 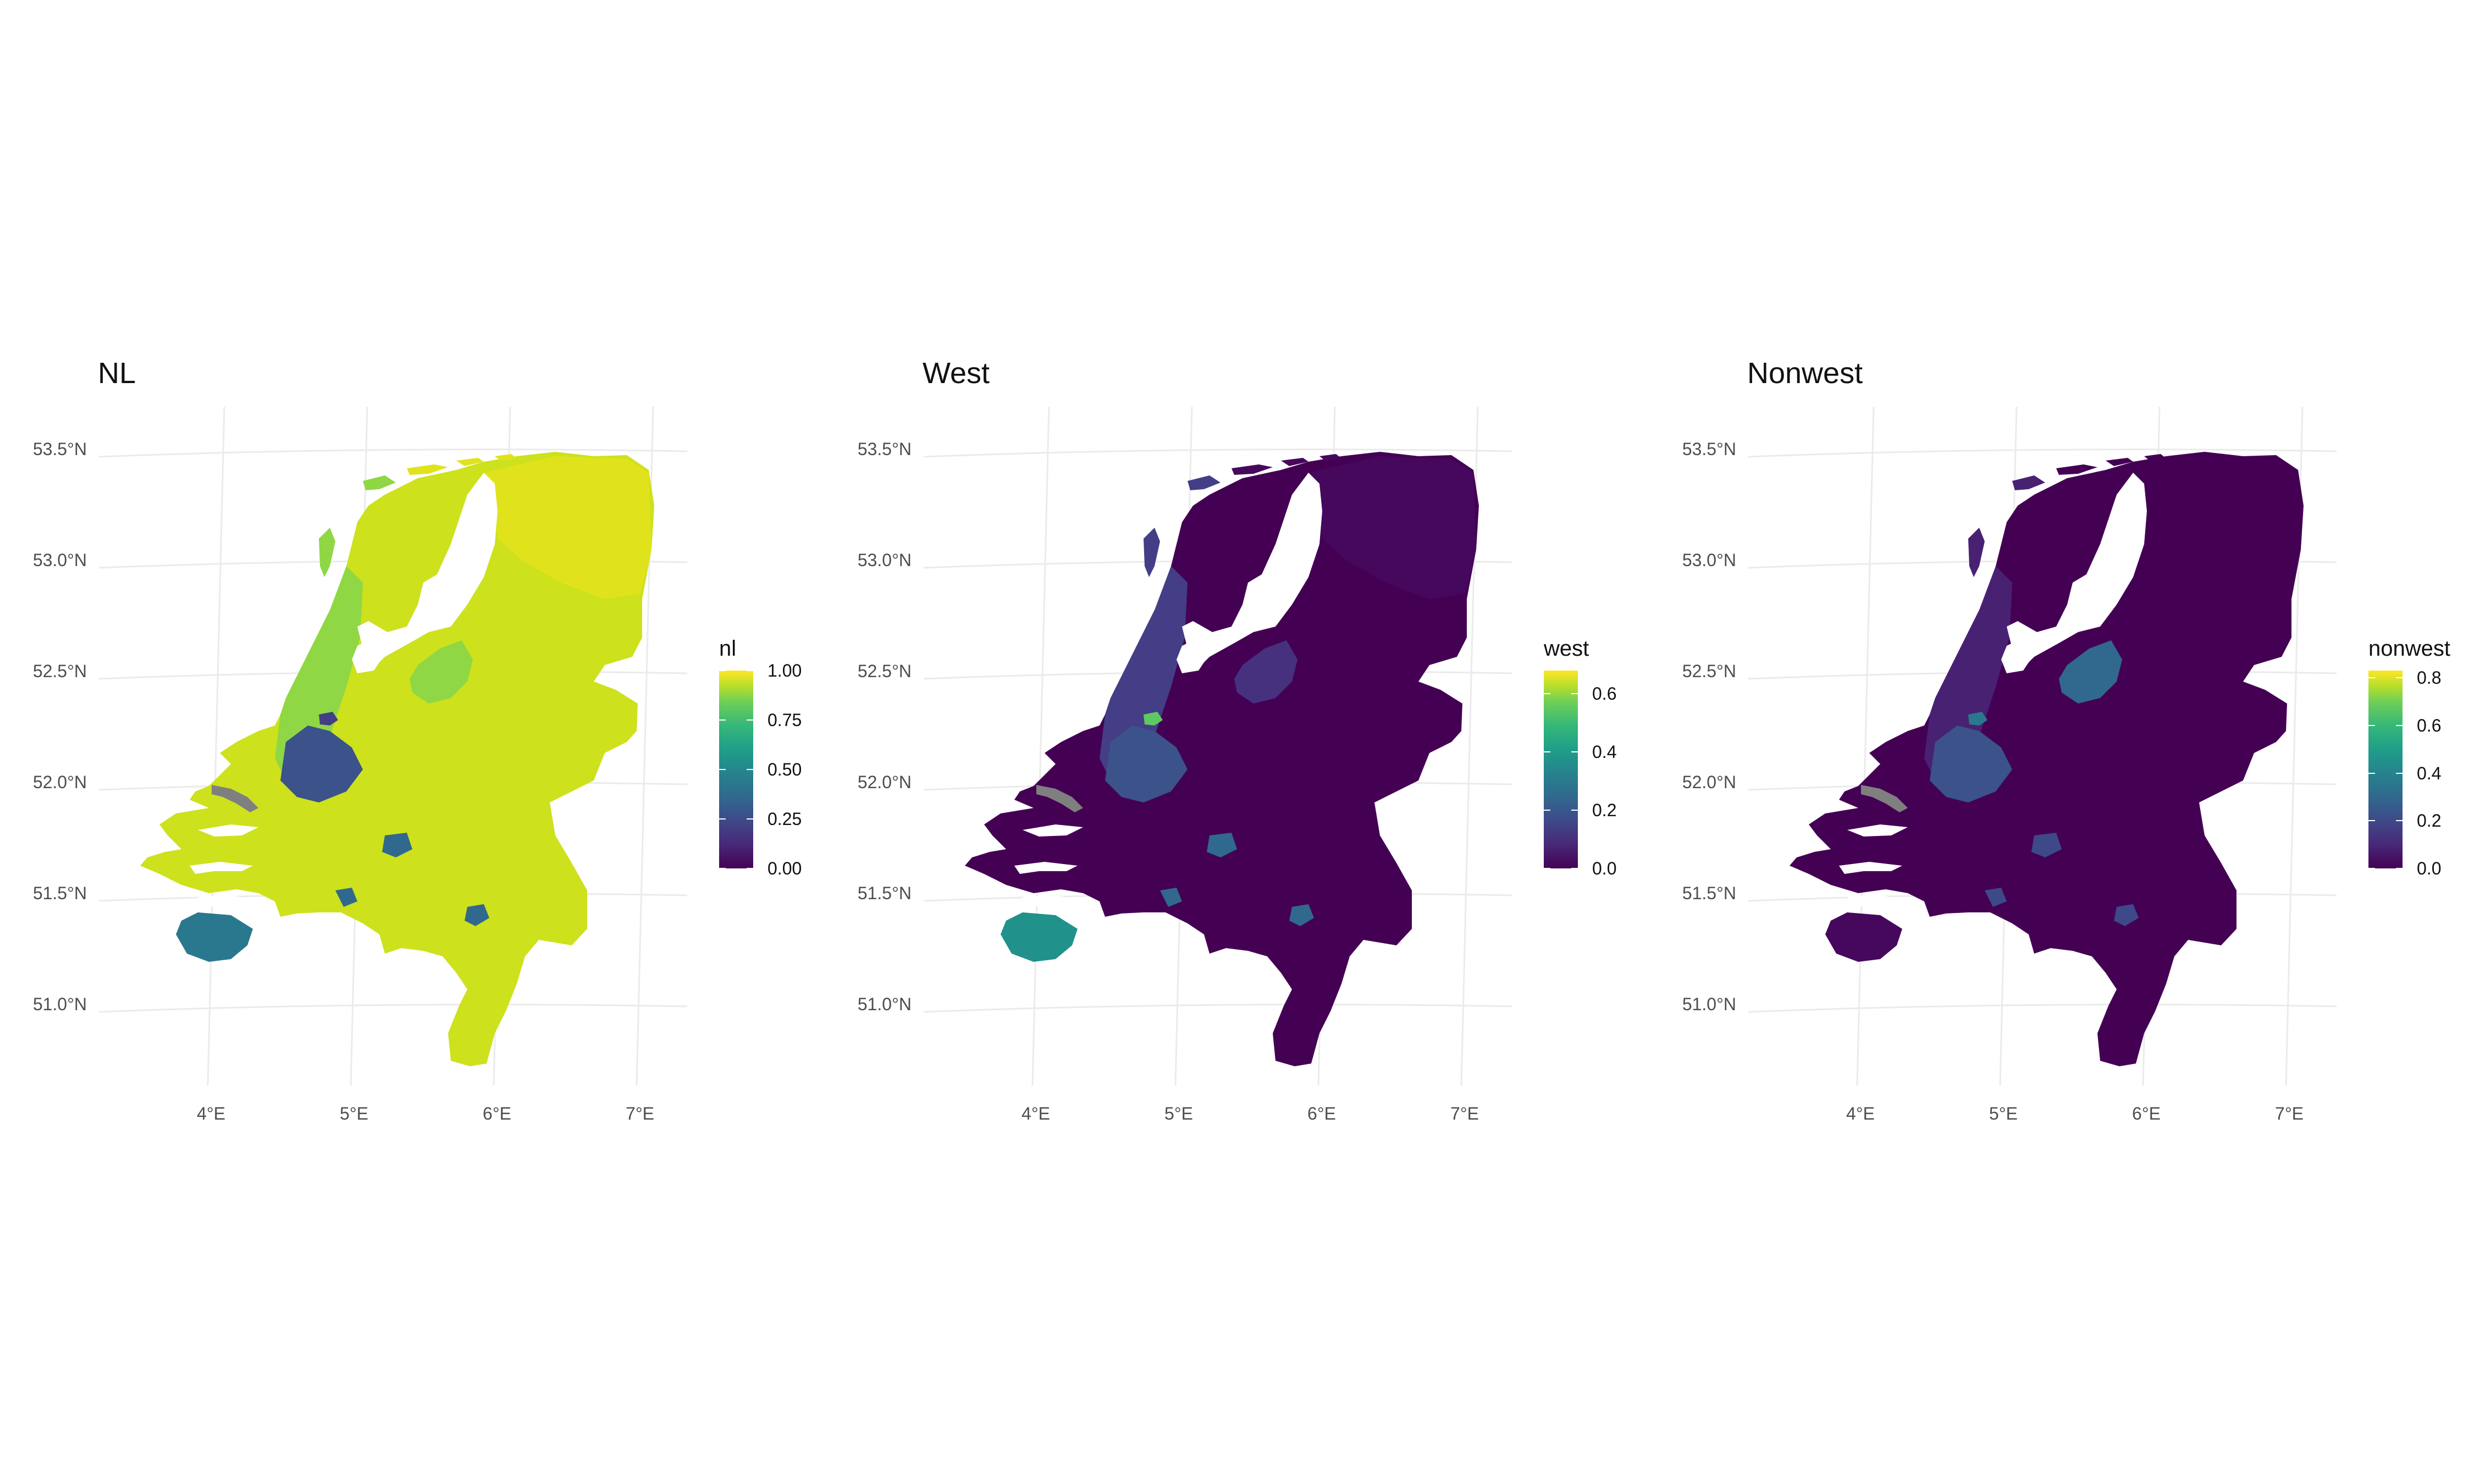 What do you see at coordinates (1805, 373) in the screenshot?
I see `panel-title: Nonwest` at bounding box center [1805, 373].